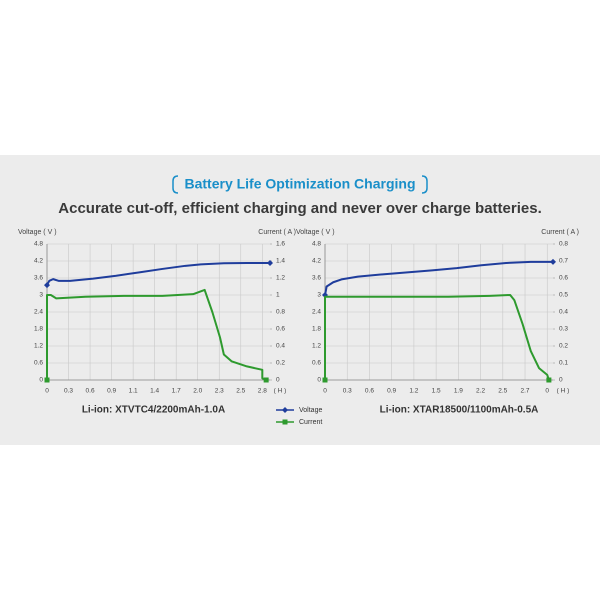 This screenshot has height=600, width=600. Describe the element at coordinates (459, 410) in the screenshot. I see `chart-caption: Li-ion: XTAR18500/1100mAh-0.5A` at that location.